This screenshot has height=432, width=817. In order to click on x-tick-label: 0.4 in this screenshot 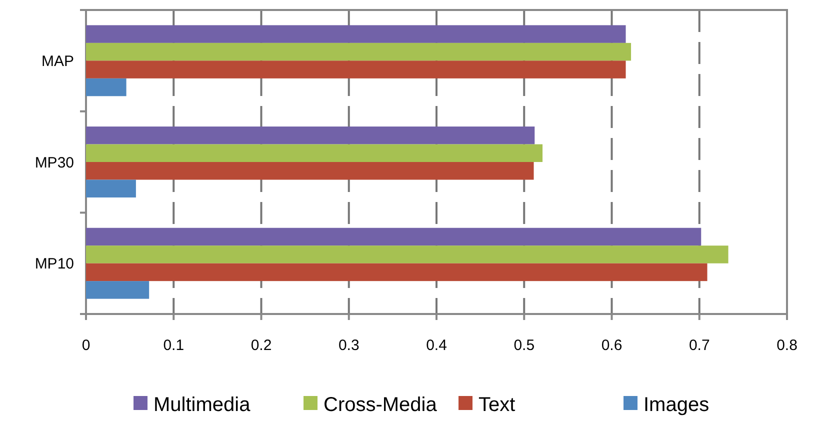, I will do `click(436, 345)`.